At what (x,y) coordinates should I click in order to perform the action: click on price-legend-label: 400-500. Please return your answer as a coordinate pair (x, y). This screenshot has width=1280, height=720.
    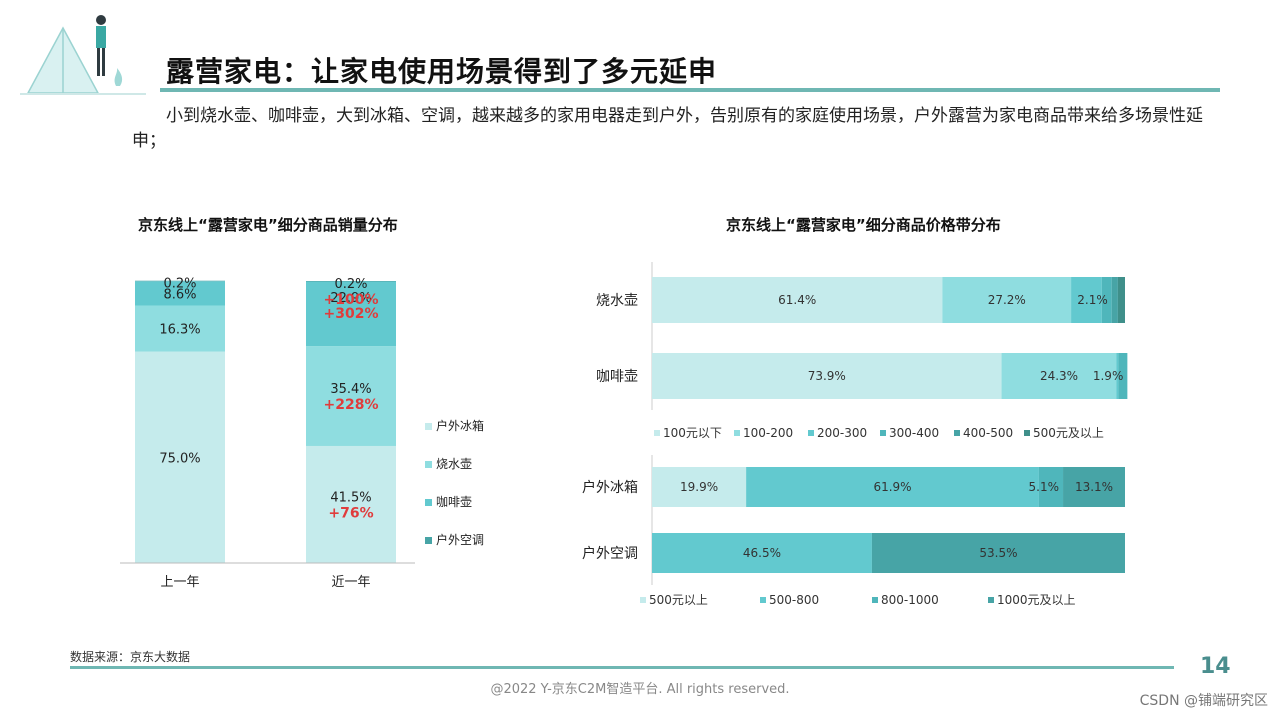
    Looking at the image, I should click on (988, 433).